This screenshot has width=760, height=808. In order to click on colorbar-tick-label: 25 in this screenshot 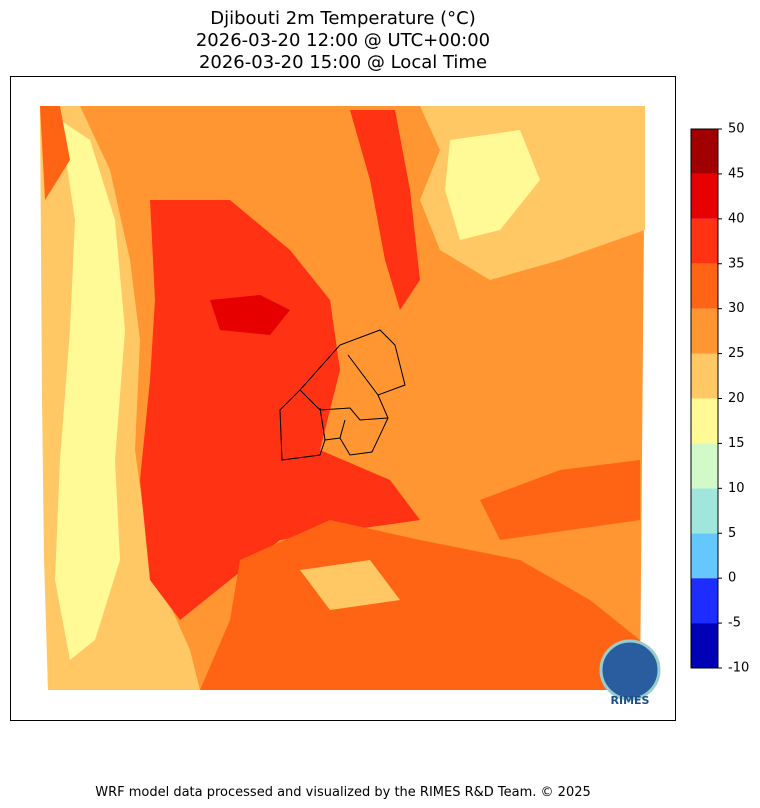, I will do `click(736, 353)`.